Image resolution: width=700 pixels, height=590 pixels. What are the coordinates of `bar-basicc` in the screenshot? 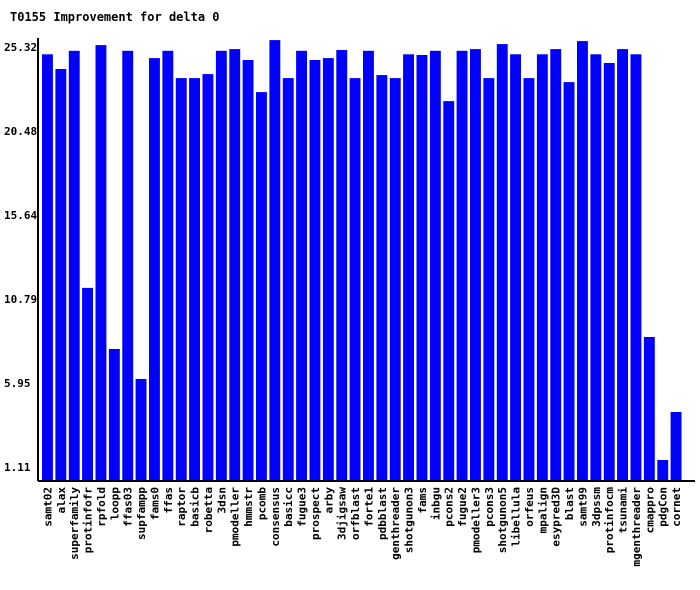 It's located at (288, 279).